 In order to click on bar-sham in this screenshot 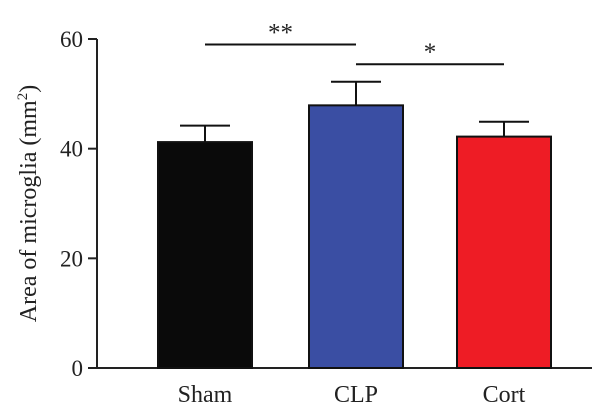, I will do `click(205, 255)`.